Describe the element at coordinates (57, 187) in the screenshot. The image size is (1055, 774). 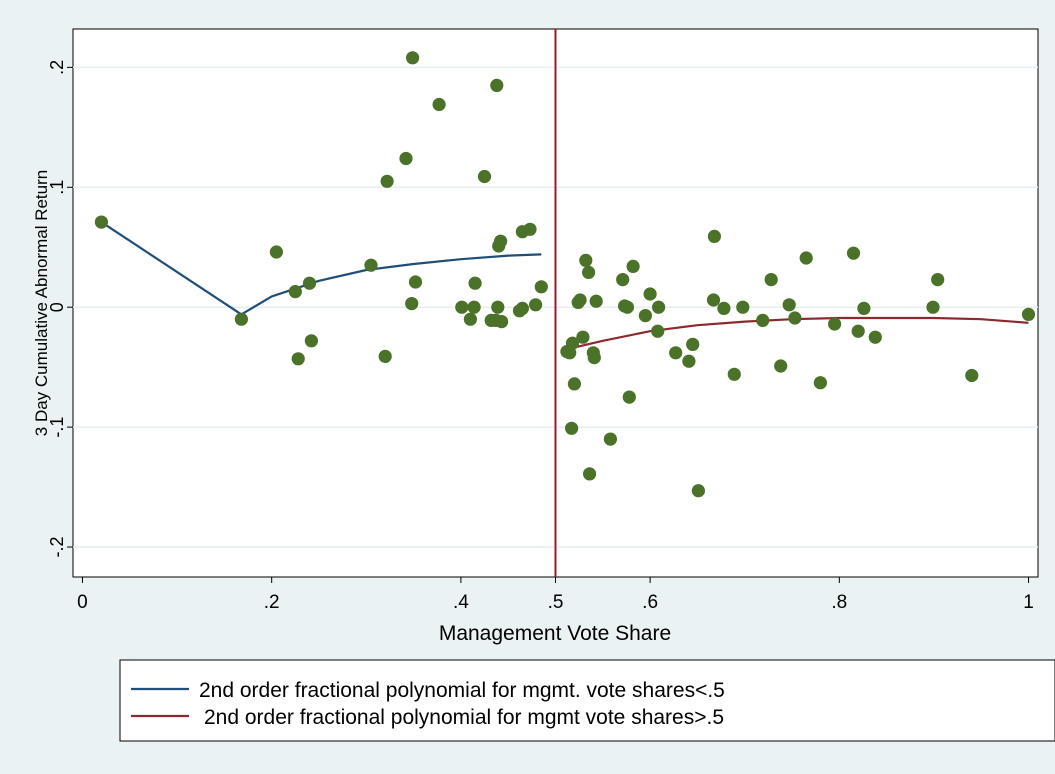
I see `y-tick-label: .1` at that location.